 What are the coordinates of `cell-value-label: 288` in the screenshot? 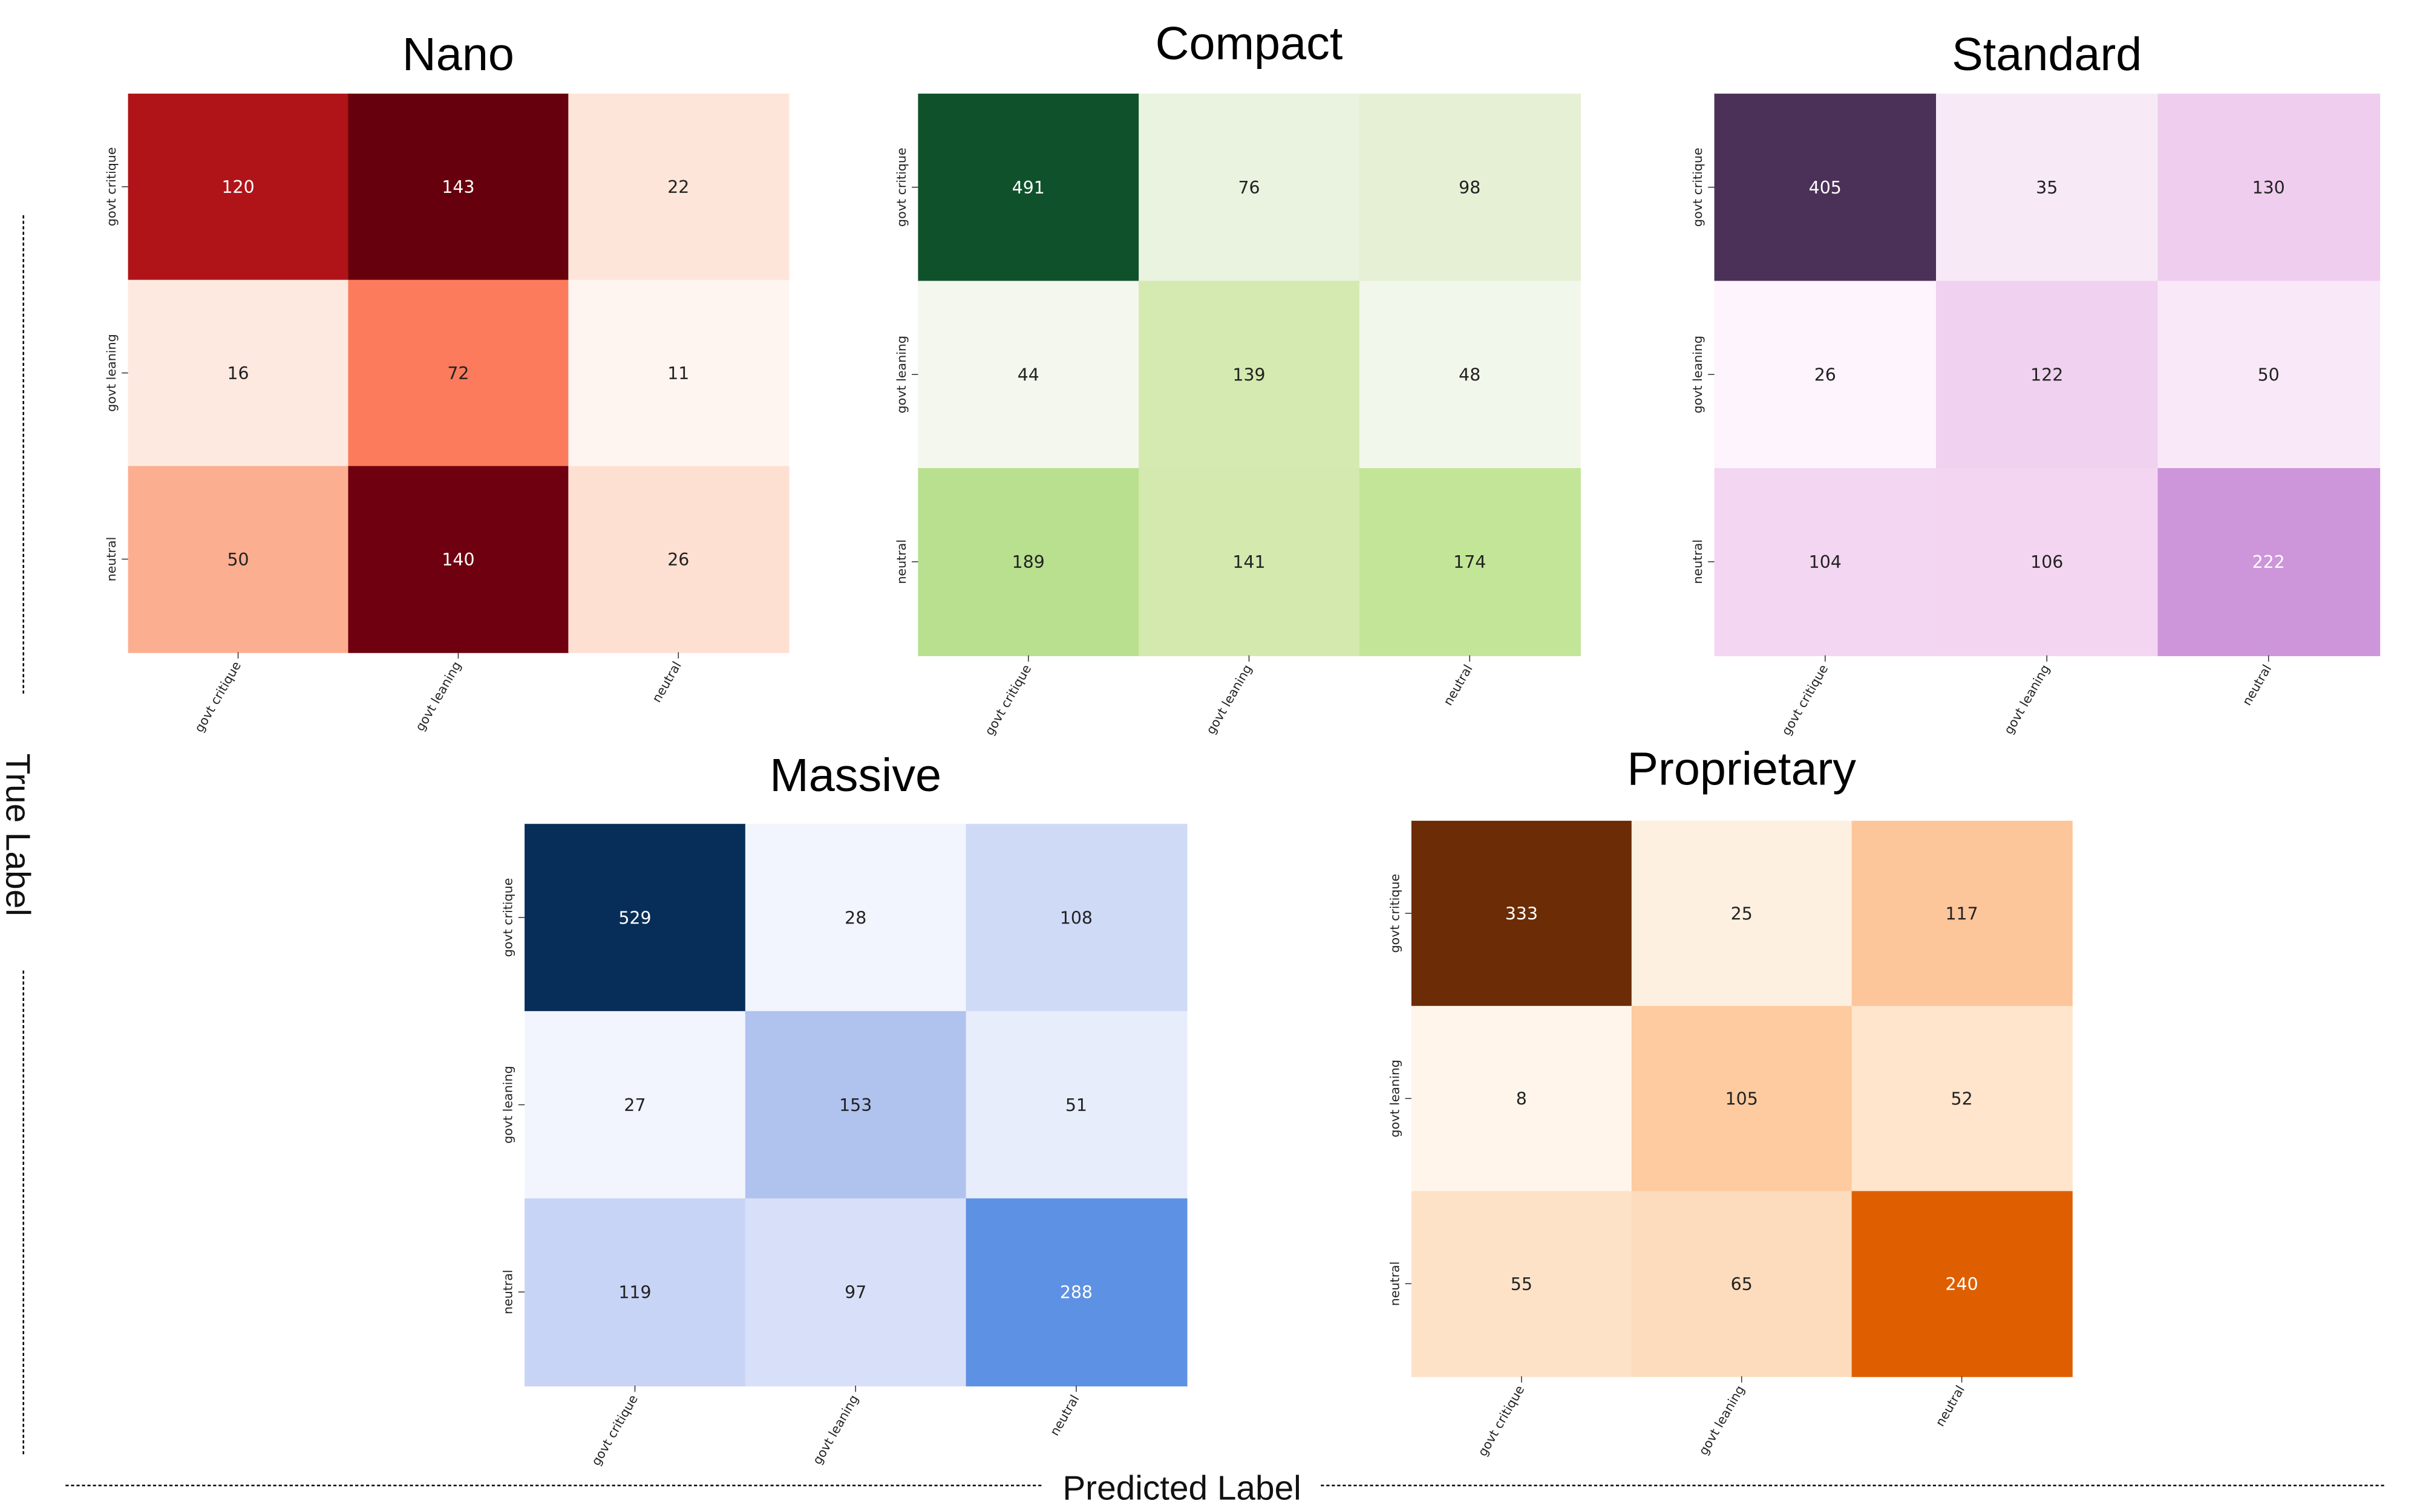 It's located at (1076, 1293).